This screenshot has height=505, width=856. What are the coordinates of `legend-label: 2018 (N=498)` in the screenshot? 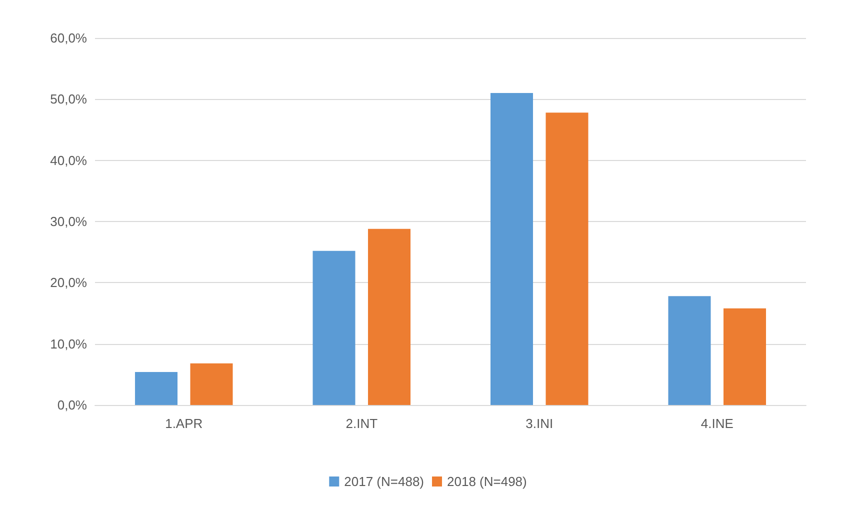 It's located at (487, 481).